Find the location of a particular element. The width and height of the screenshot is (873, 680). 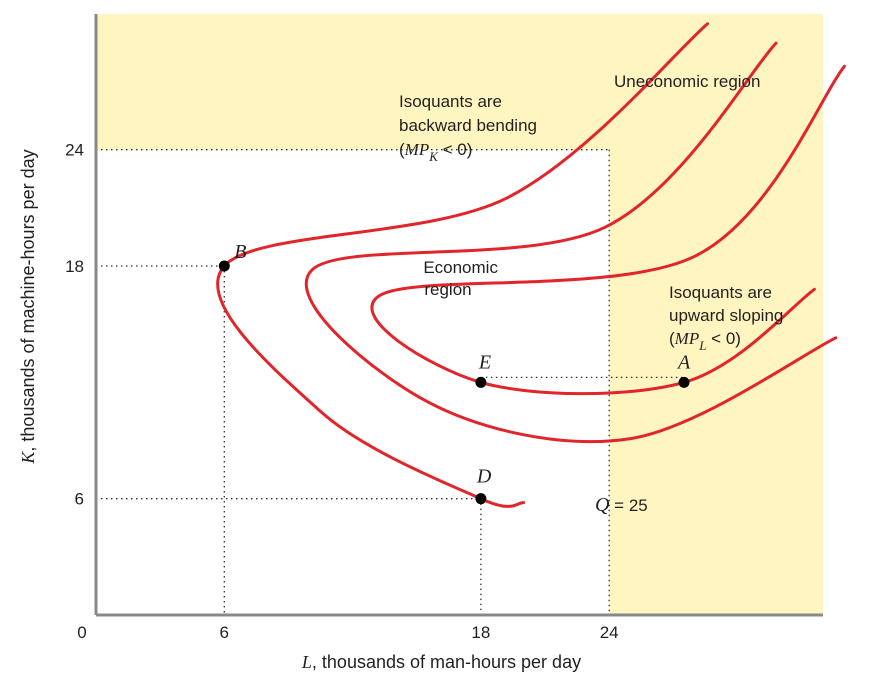

q-value: = 25 is located at coordinates (628, 505).